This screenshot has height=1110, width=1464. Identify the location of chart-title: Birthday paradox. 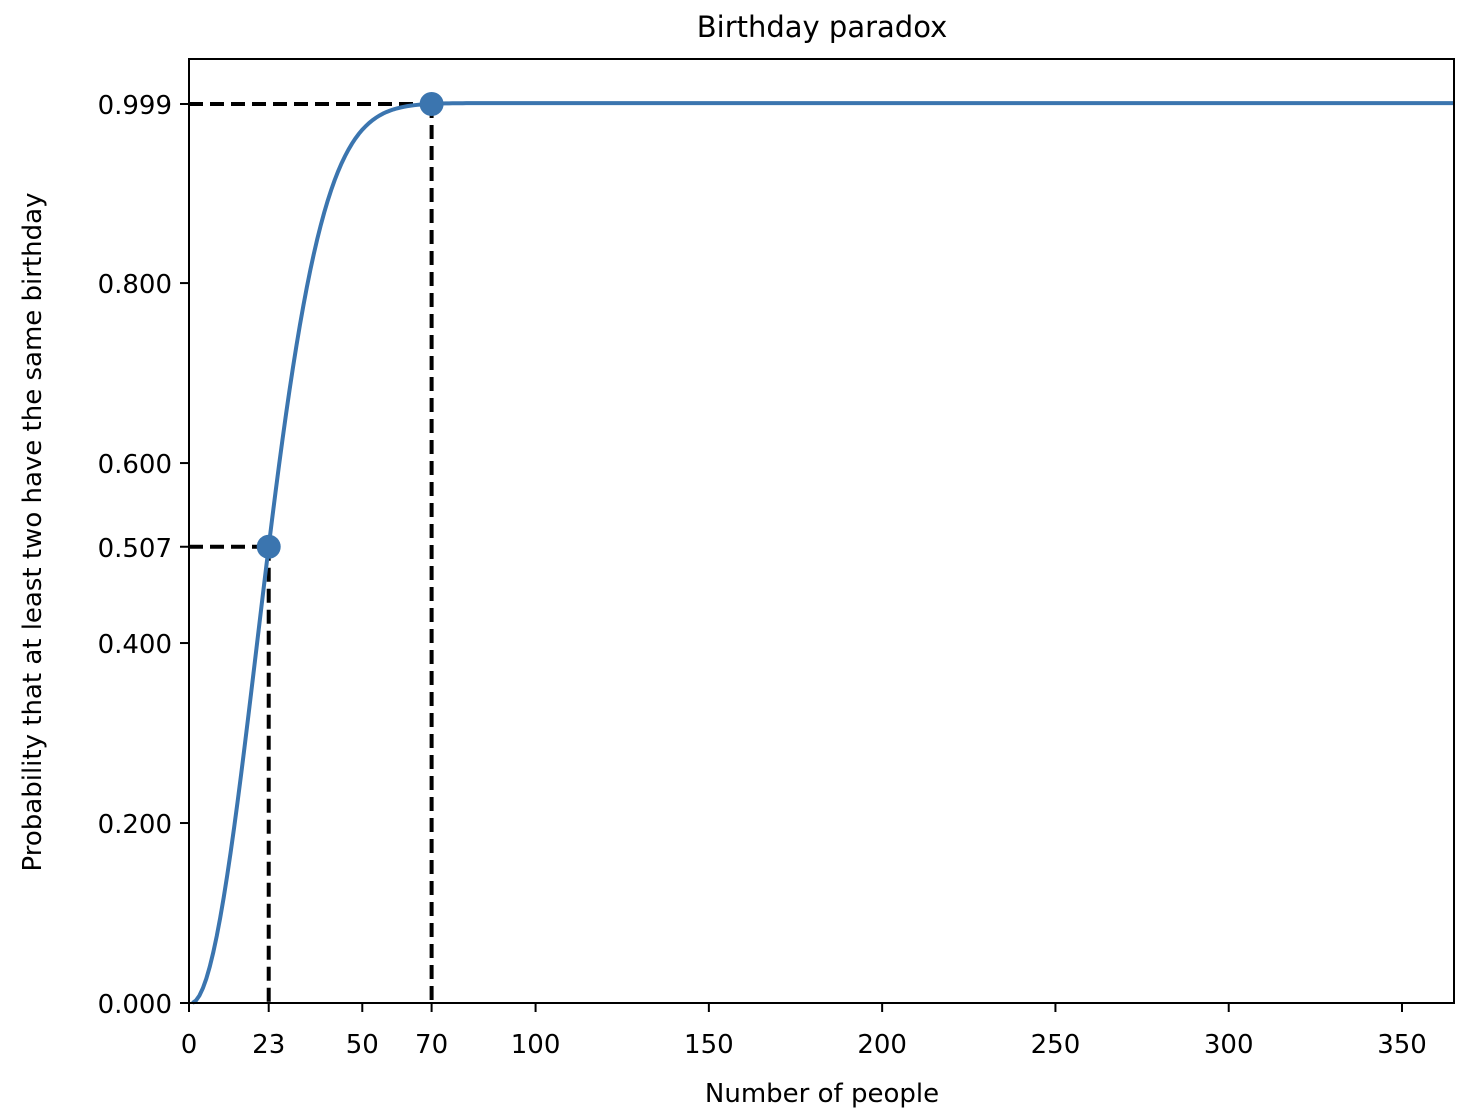
(822, 27).